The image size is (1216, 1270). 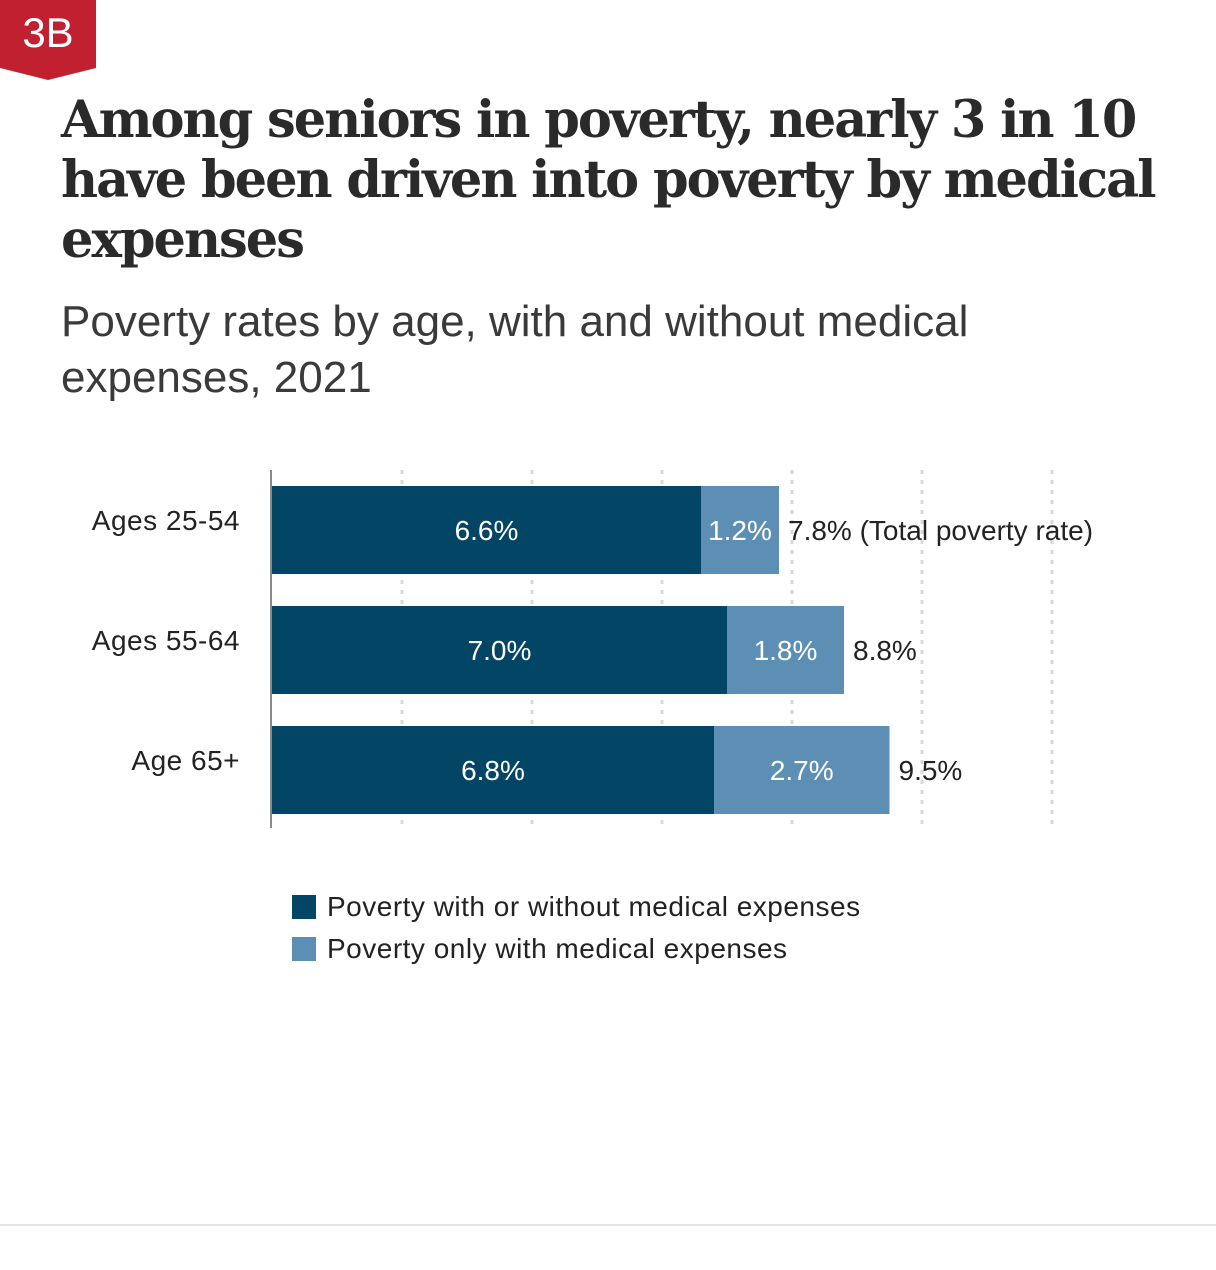 I want to click on data-label: 2.7%, so click(x=802, y=770).